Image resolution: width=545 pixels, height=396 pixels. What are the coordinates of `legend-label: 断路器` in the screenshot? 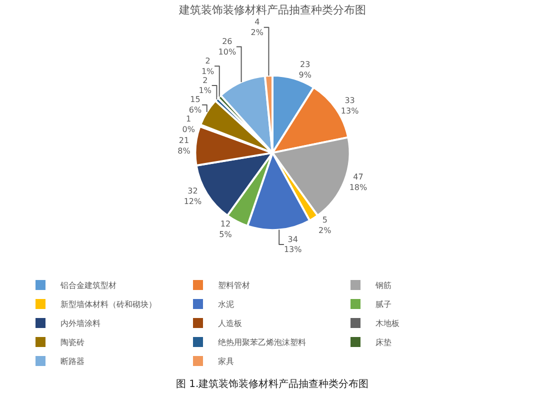 It's located at (72, 361).